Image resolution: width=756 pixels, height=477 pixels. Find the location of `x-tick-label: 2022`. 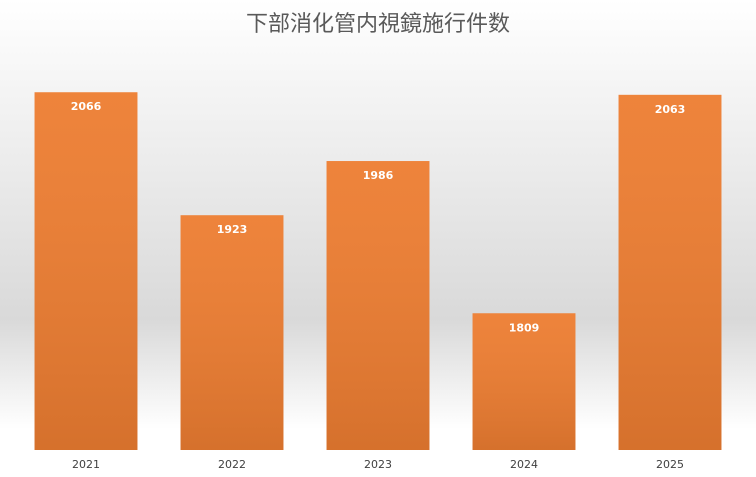

x-tick-label: 2022 is located at coordinates (232, 464).